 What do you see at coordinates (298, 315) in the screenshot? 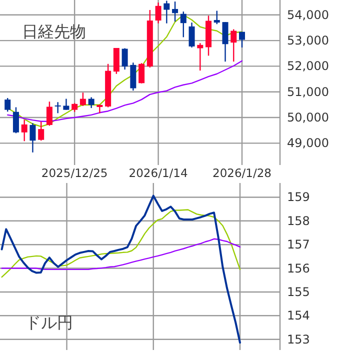
I see `y-tick-label: 154` at bounding box center [298, 315].